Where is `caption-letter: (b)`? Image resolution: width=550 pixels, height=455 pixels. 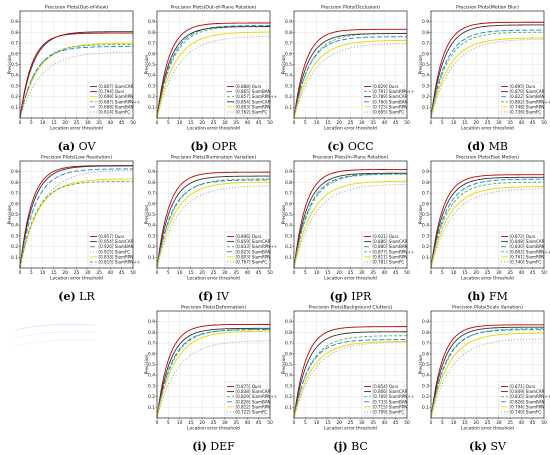
caption-letter: (b) is located at coordinates (199, 146).